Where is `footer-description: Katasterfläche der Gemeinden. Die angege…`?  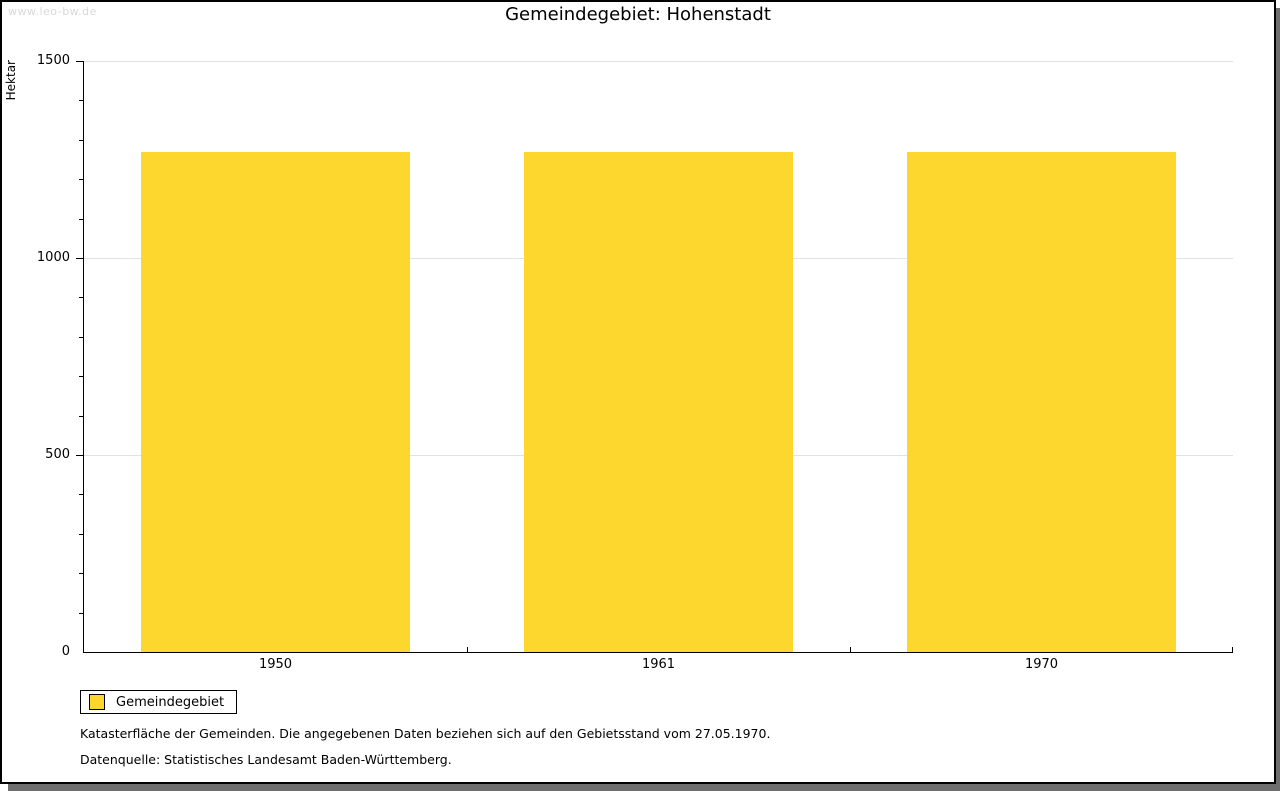
footer-description: Katasterfläche der Gemeinden. Die angege… is located at coordinates (425, 733).